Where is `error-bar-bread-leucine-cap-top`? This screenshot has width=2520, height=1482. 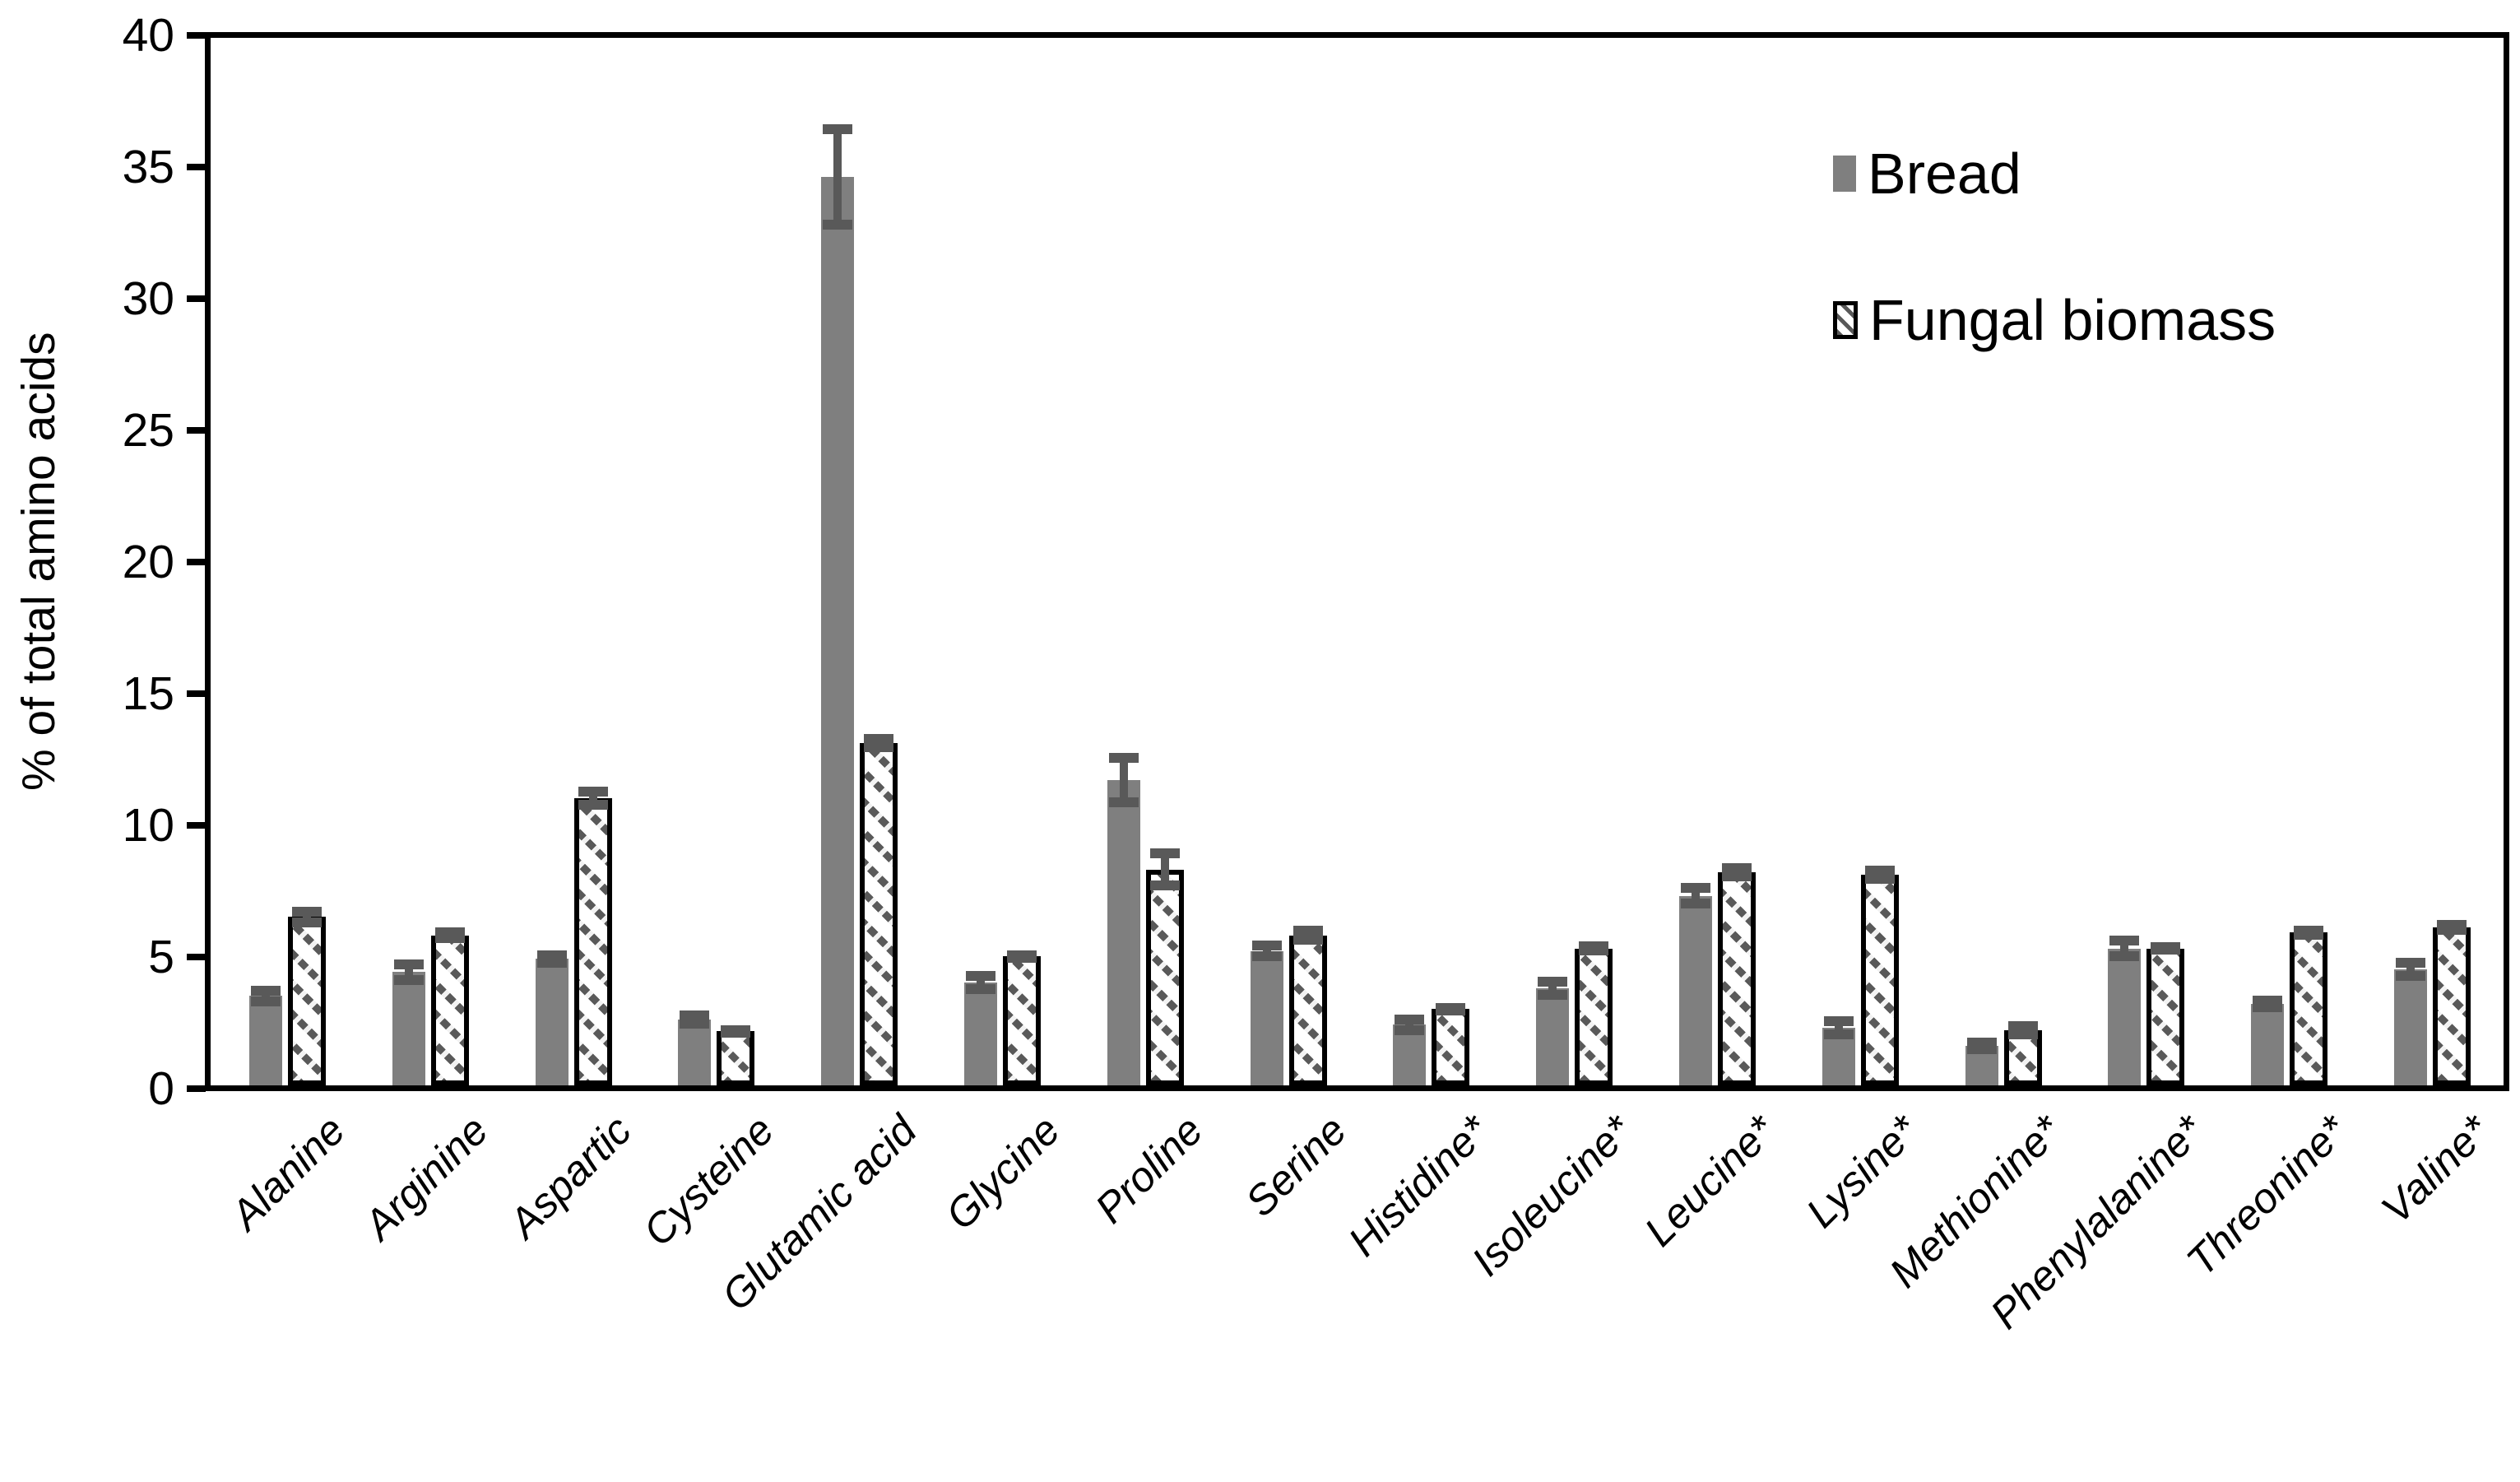
error-bar-bread-leucine-cap-top is located at coordinates (1695, 888).